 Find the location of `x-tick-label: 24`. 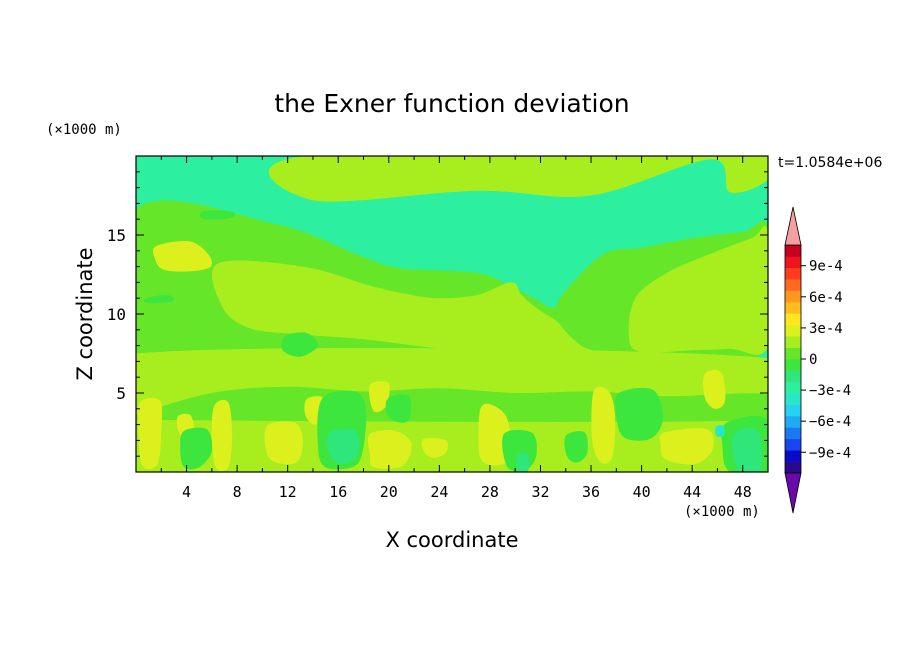

x-tick-label: 24 is located at coordinates (439, 492).